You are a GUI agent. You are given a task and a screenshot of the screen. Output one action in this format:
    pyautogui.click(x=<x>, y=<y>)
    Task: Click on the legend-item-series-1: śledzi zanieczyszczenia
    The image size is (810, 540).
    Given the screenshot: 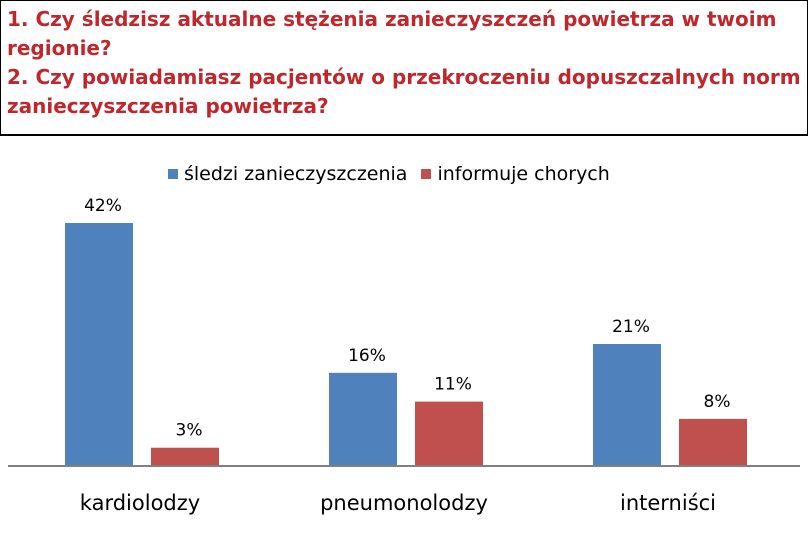 What is the action you would take?
    pyautogui.click(x=287, y=174)
    